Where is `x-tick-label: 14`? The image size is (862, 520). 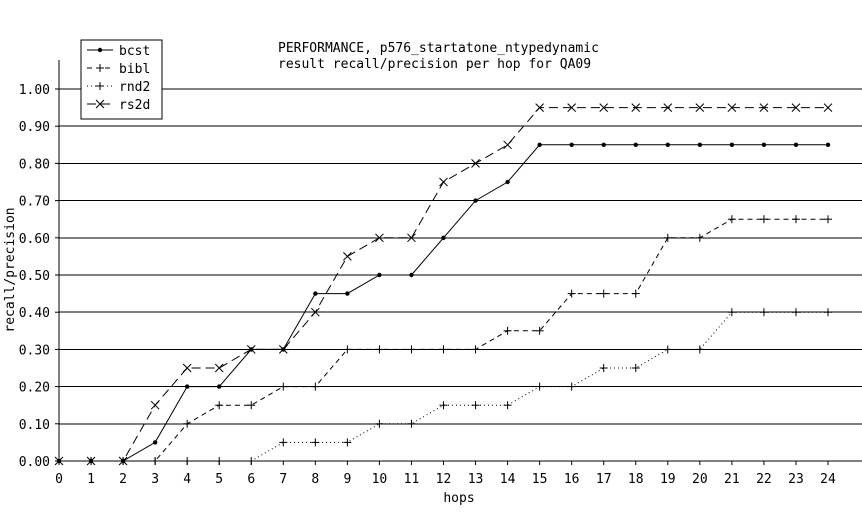 x-tick-label: 14 is located at coordinates (508, 479).